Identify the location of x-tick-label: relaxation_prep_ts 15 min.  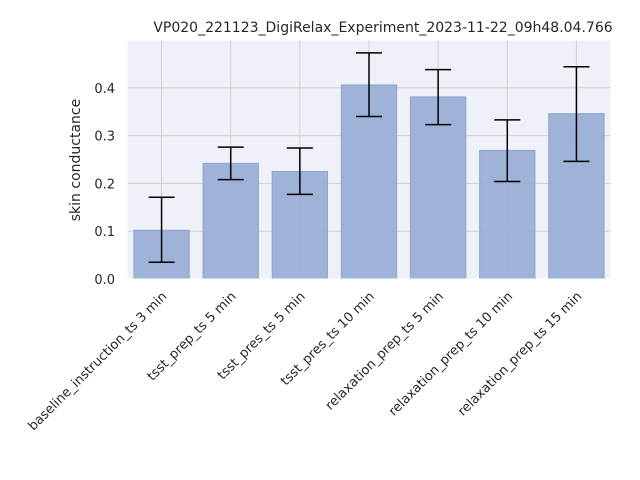
(520, 354).